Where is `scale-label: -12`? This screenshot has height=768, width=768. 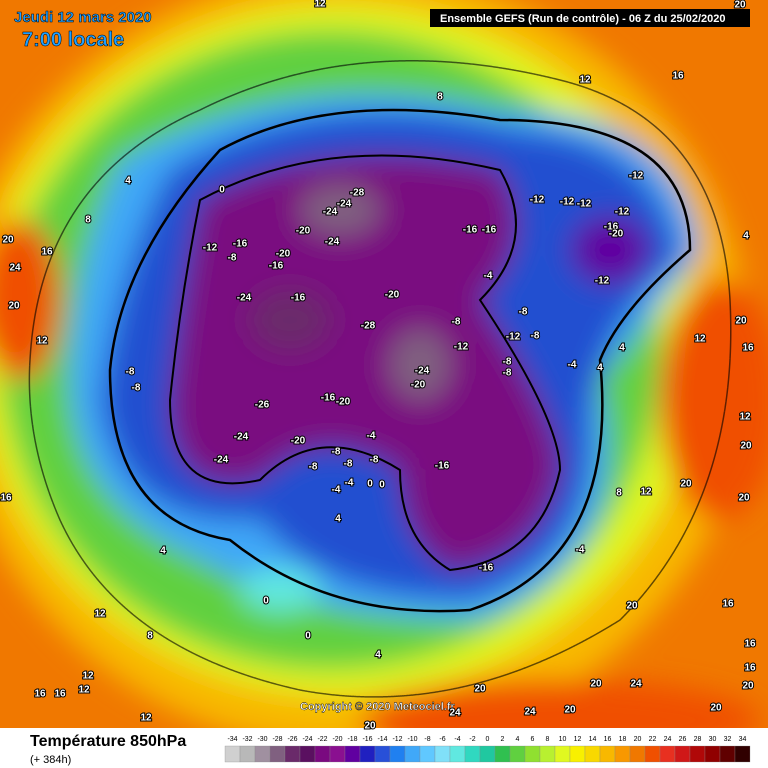
scale-label: -12 is located at coordinates (397, 739).